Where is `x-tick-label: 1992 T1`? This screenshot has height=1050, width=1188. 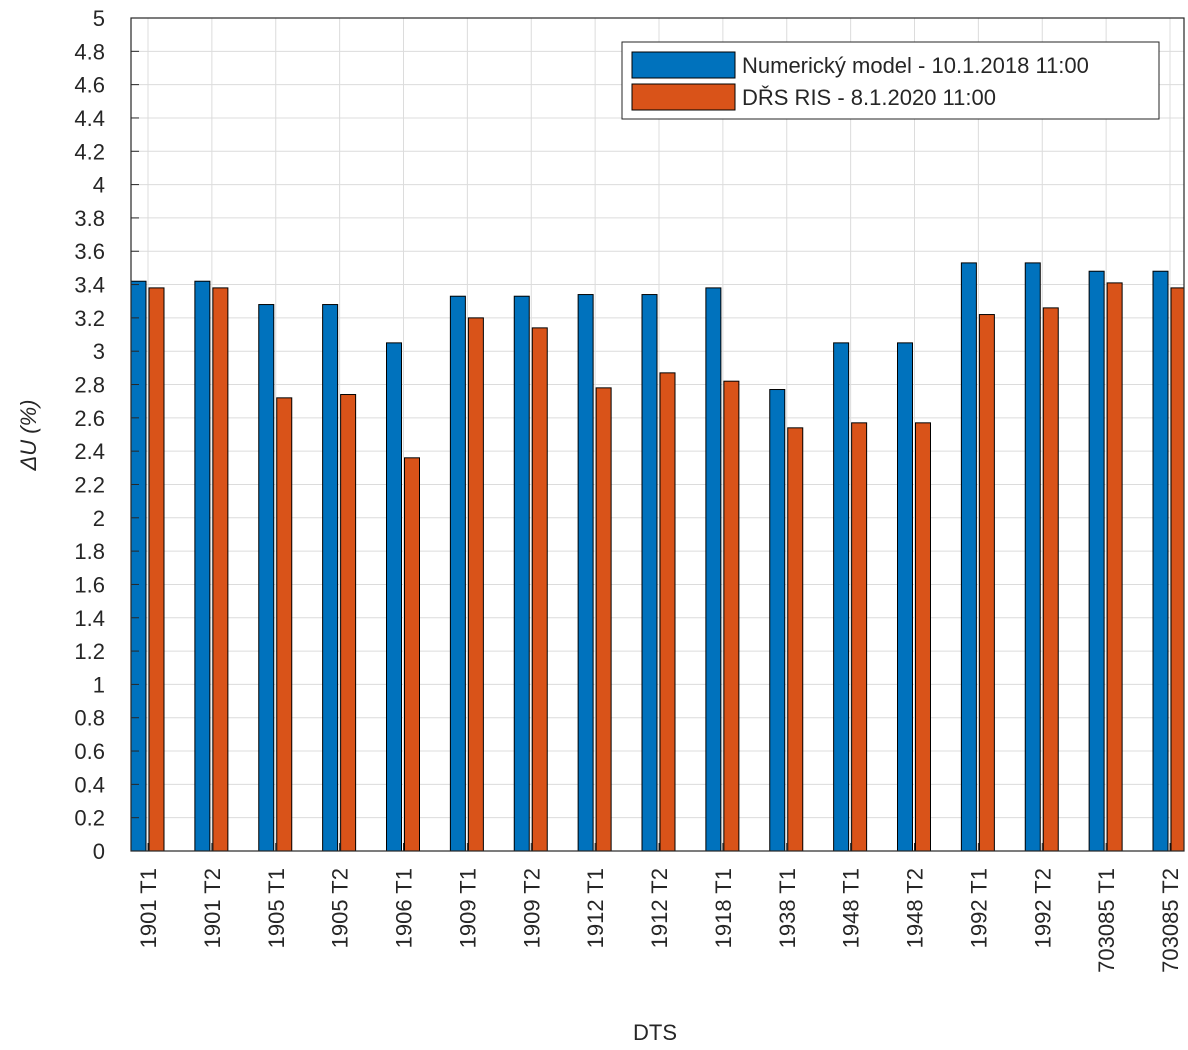
x-tick-label: 1992 T1 is located at coordinates (978, 908).